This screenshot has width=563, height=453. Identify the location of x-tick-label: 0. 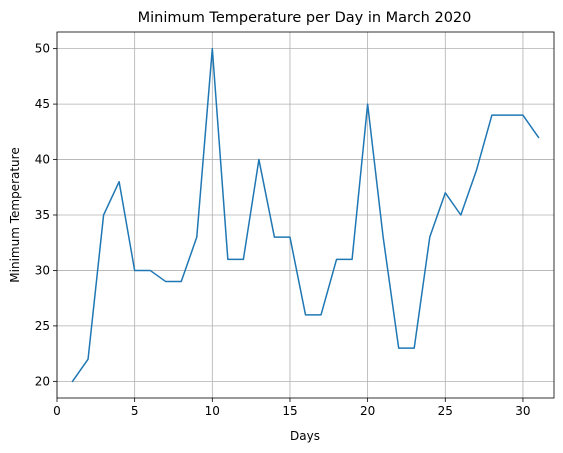
(57, 411).